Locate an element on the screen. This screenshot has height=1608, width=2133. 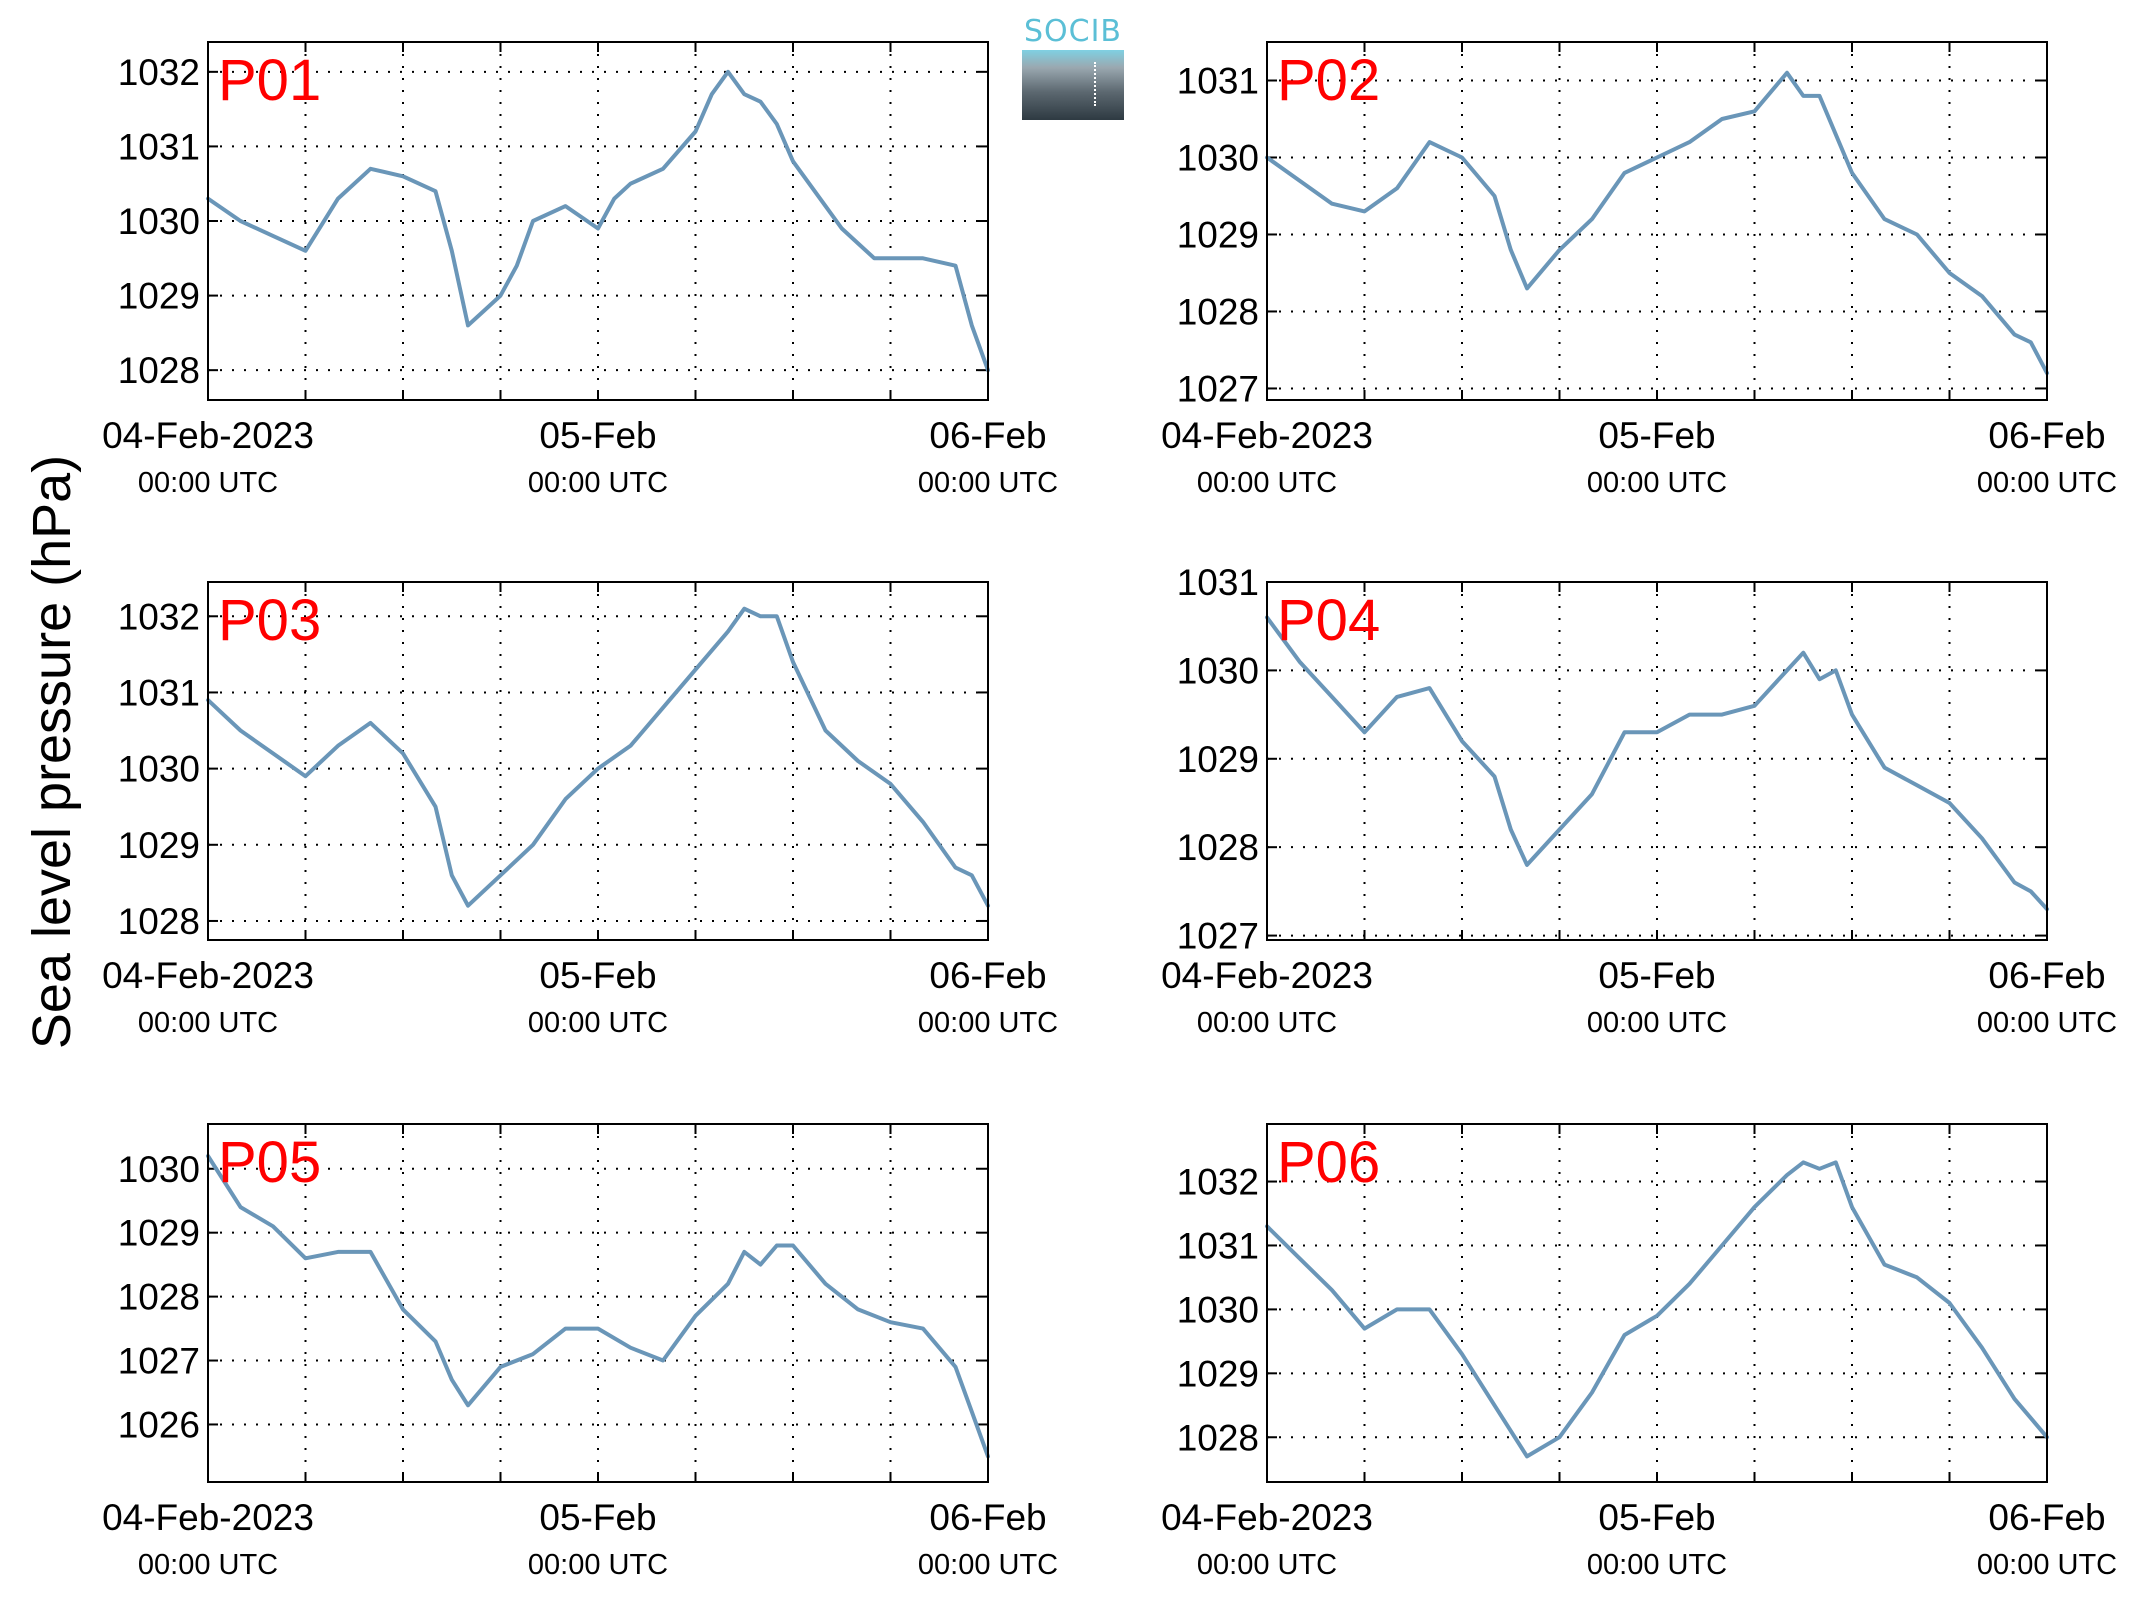
logo-text: SOCIB is located at coordinates (1073, 31).